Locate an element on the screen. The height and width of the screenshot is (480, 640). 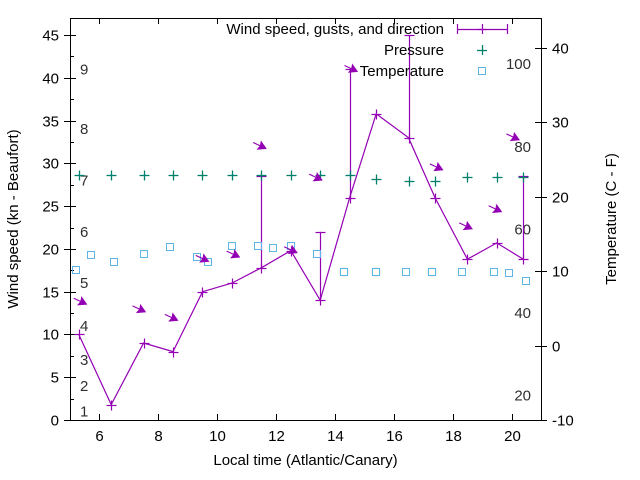
x-axis-tick-label: 10 is located at coordinates (217, 436).